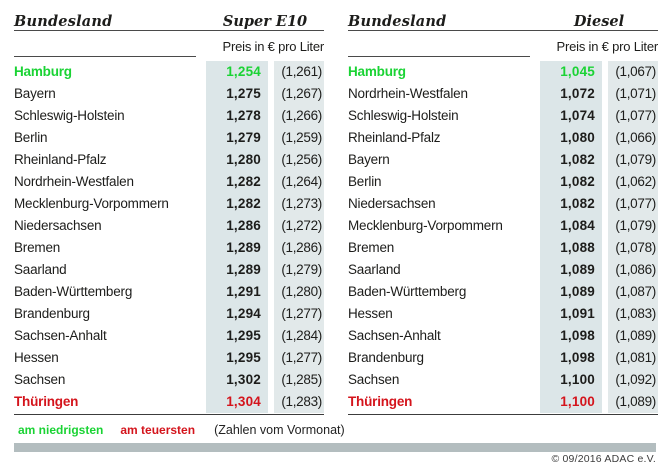 The width and height of the screenshot is (668, 466). I want to click on current-price: 1,084, so click(571, 226).